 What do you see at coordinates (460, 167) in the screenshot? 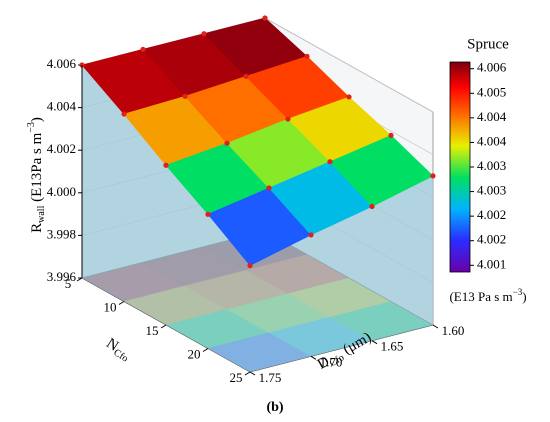
I see `colorbar` at bounding box center [460, 167].